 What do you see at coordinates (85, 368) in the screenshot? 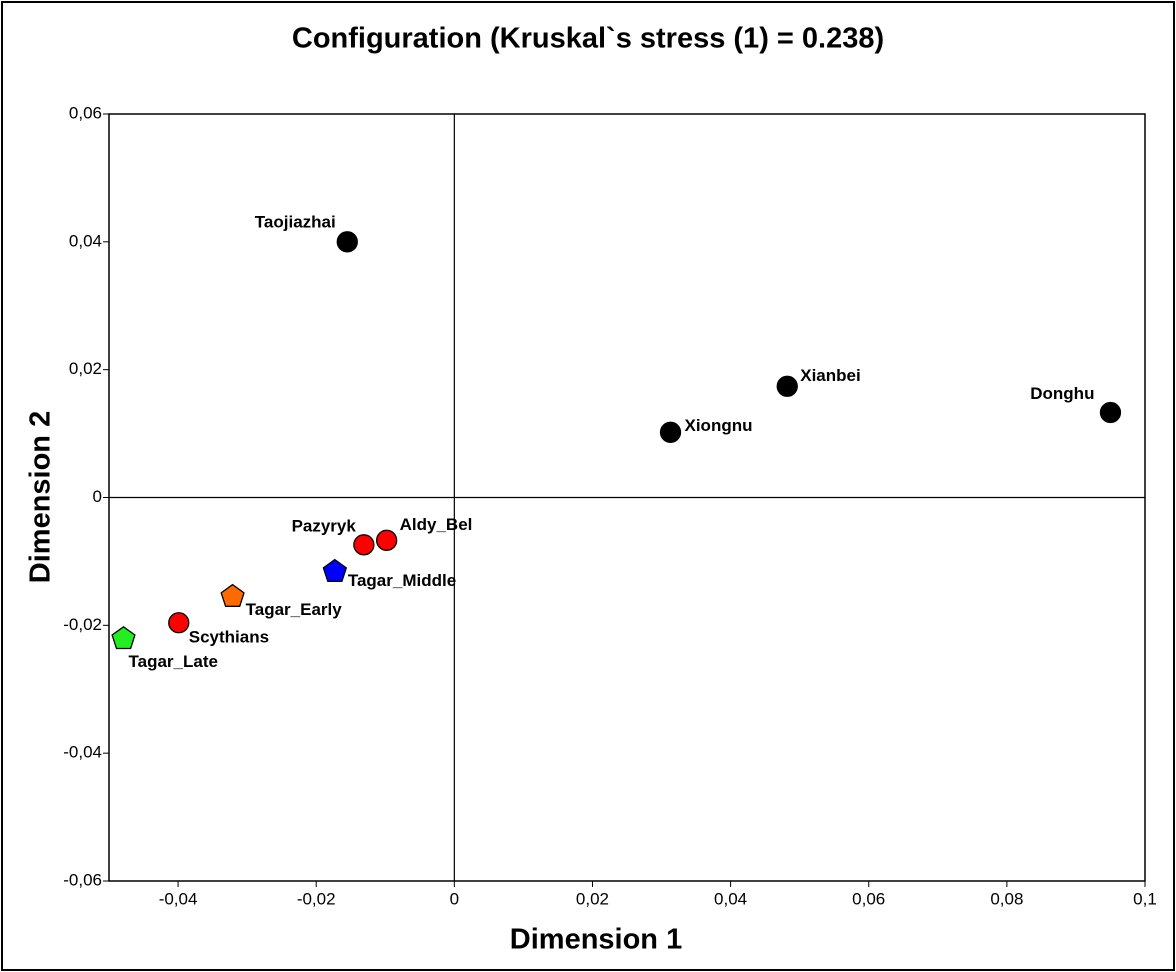
I see `y-tick-label: 0,02` at bounding box center [85, 368].